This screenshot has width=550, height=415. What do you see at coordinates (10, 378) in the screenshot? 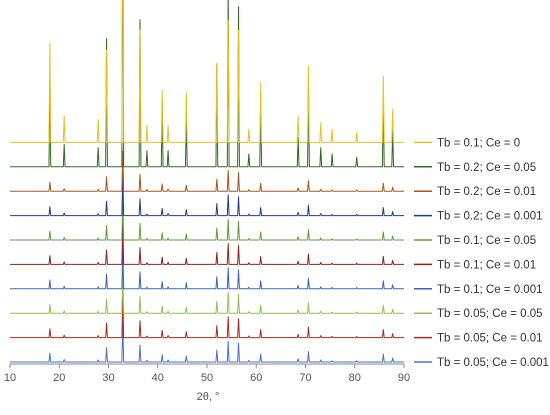
I see `x-tick-label: 10` at bounding box center [10, 378].